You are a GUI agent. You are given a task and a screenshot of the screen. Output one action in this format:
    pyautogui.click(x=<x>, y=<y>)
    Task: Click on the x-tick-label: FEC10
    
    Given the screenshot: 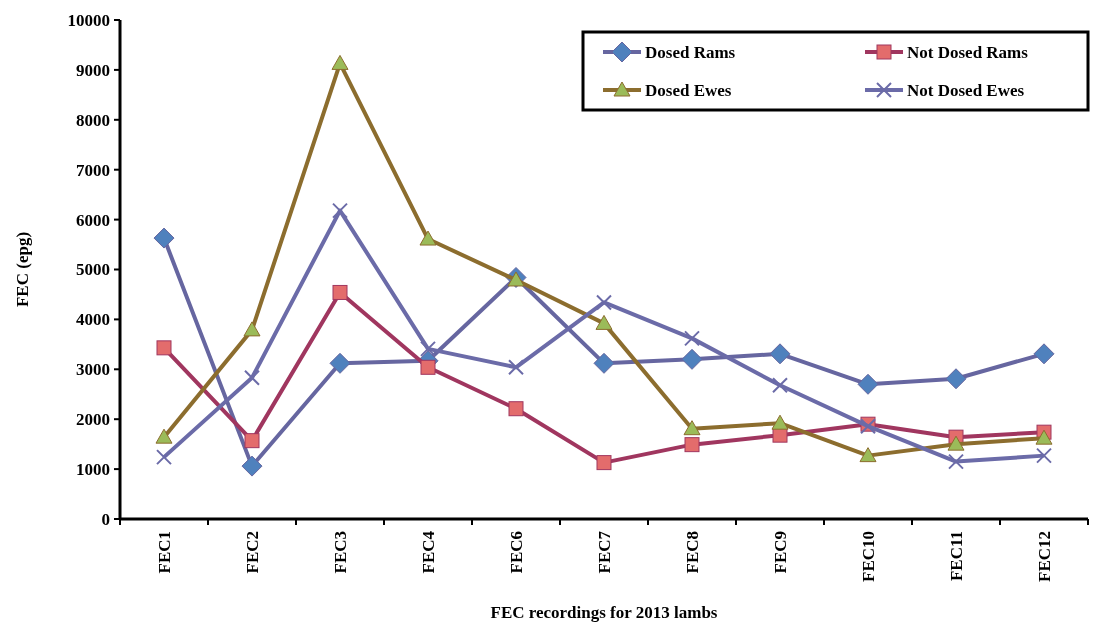 What is the action you would take?
    pyautogui.click(x=868, y=556)
    